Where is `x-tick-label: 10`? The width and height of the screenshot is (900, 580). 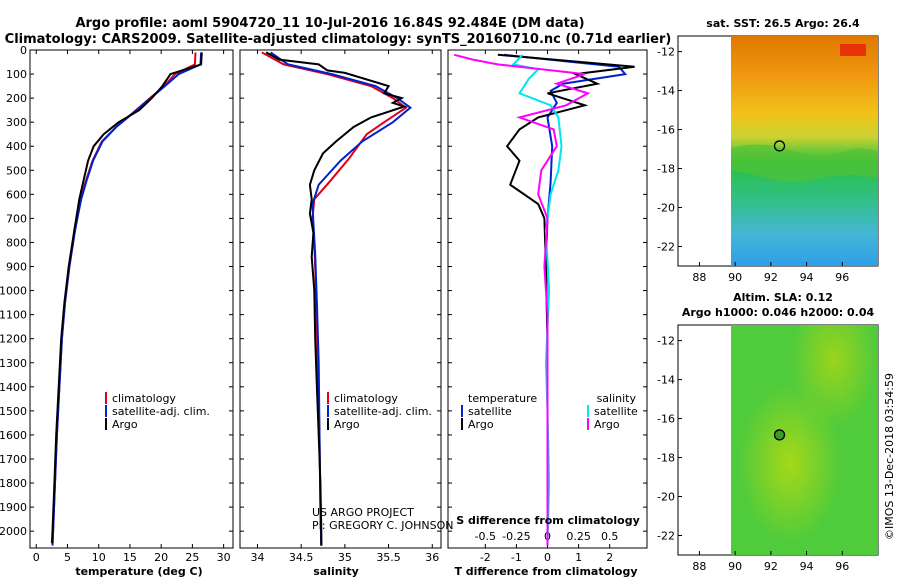 x-tick-label: 10 is located at coordinates (99, 557).